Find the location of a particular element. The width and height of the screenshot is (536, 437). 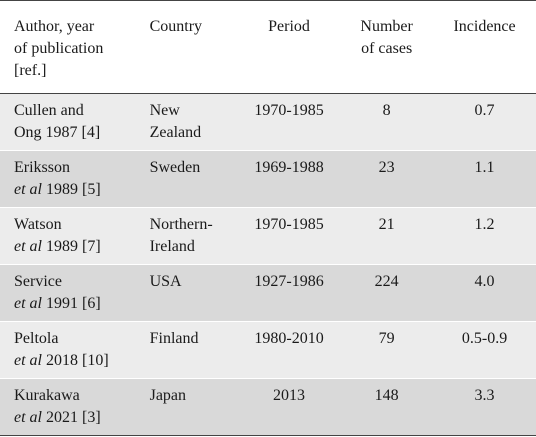

header-incidence: Incidence is located at coordinates (484, 47).